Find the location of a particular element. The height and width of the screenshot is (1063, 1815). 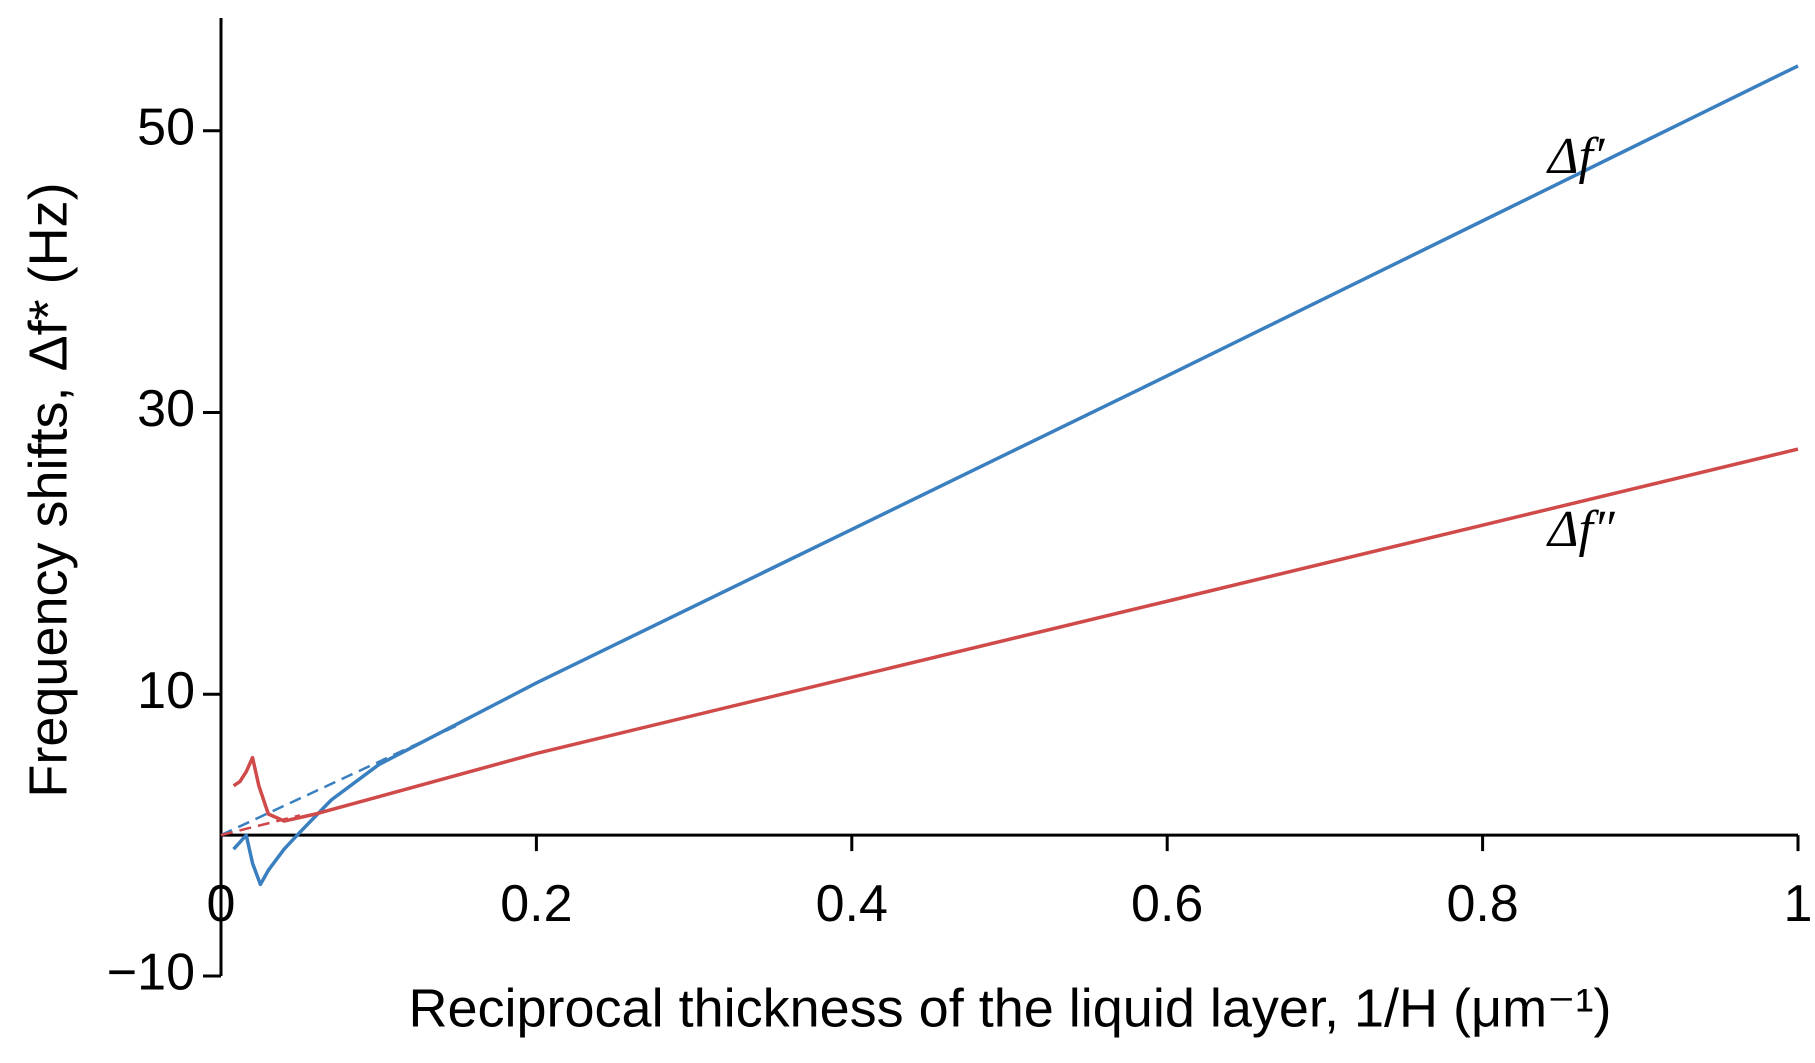

x-tick-label: 0.4 is located at coordinates (852, 904).